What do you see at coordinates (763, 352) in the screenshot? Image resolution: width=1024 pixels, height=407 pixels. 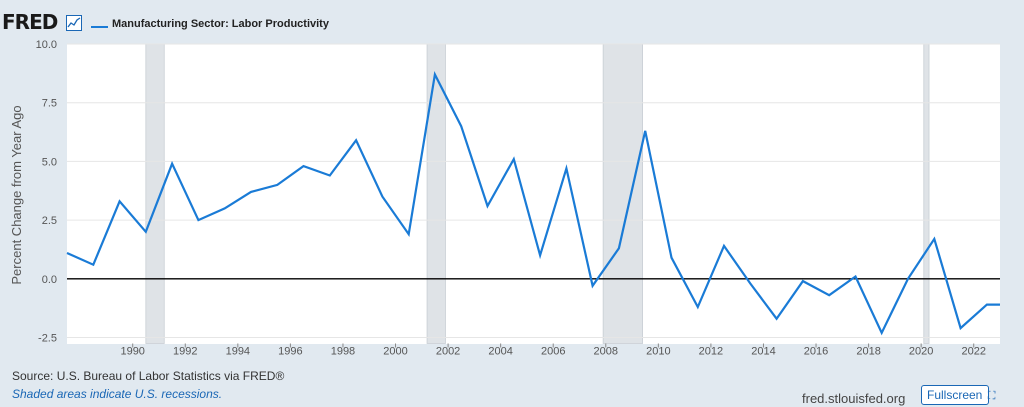 I see `x-tick-label: 2014` at bounding box center [763, 352].